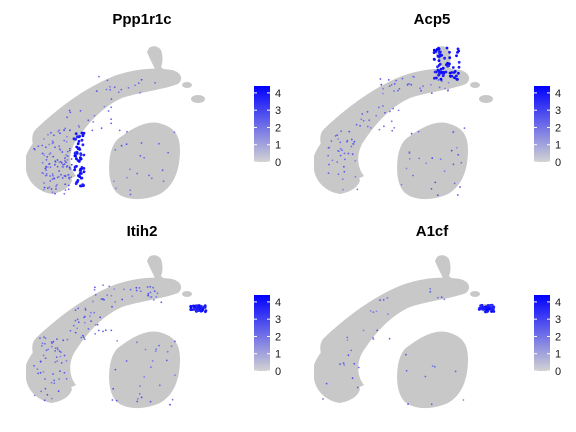 Image resolution: width=576 pixels, height=432 pixels. What do you see at coordinates (433, 231) in the screenshot?
I see `panel-title: A1cf` at bounding box center [433, 231].